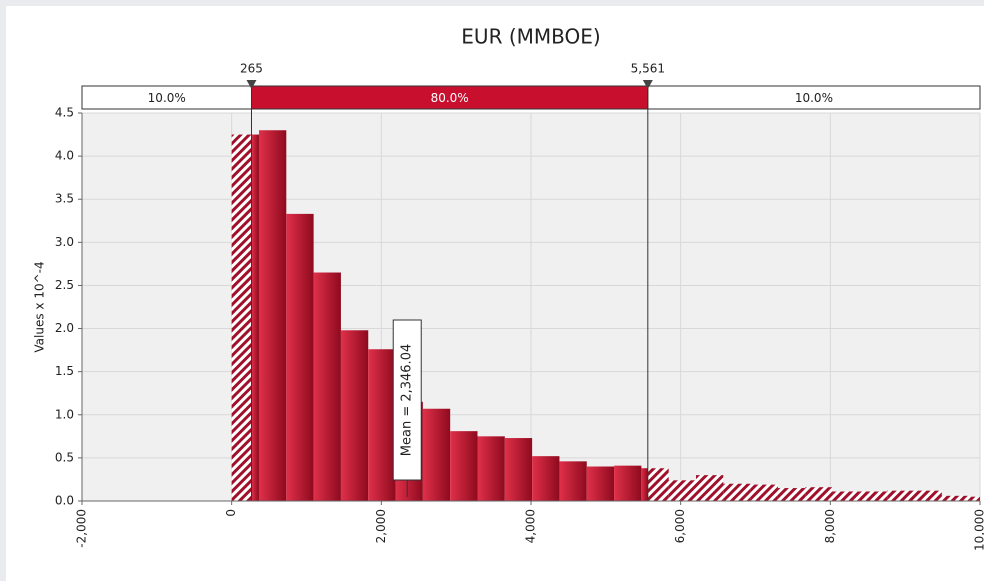 This screenshot has width=984, height=581. I want to click on y-tick-label: 1.0, so click(64, 414).